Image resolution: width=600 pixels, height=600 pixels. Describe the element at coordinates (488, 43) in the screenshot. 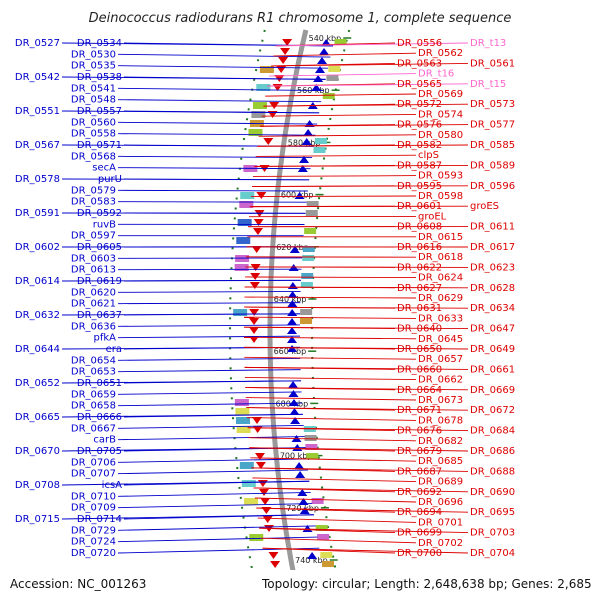

I see `gene-label: DR_t13` at that location.